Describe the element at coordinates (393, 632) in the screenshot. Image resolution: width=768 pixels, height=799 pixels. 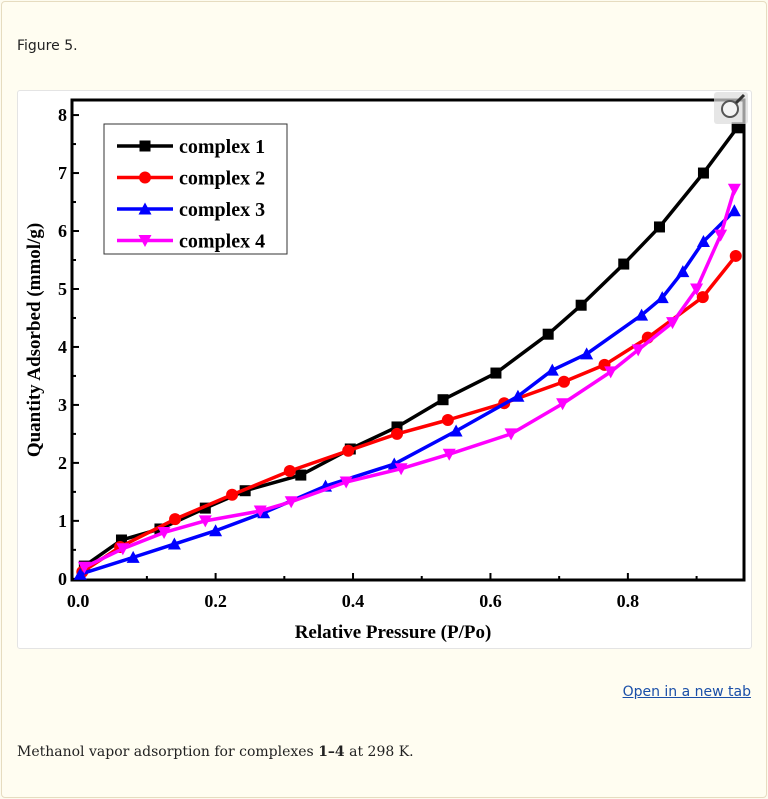
I see `x-axis-label: Relative Pressure (P/Po)` at that location.